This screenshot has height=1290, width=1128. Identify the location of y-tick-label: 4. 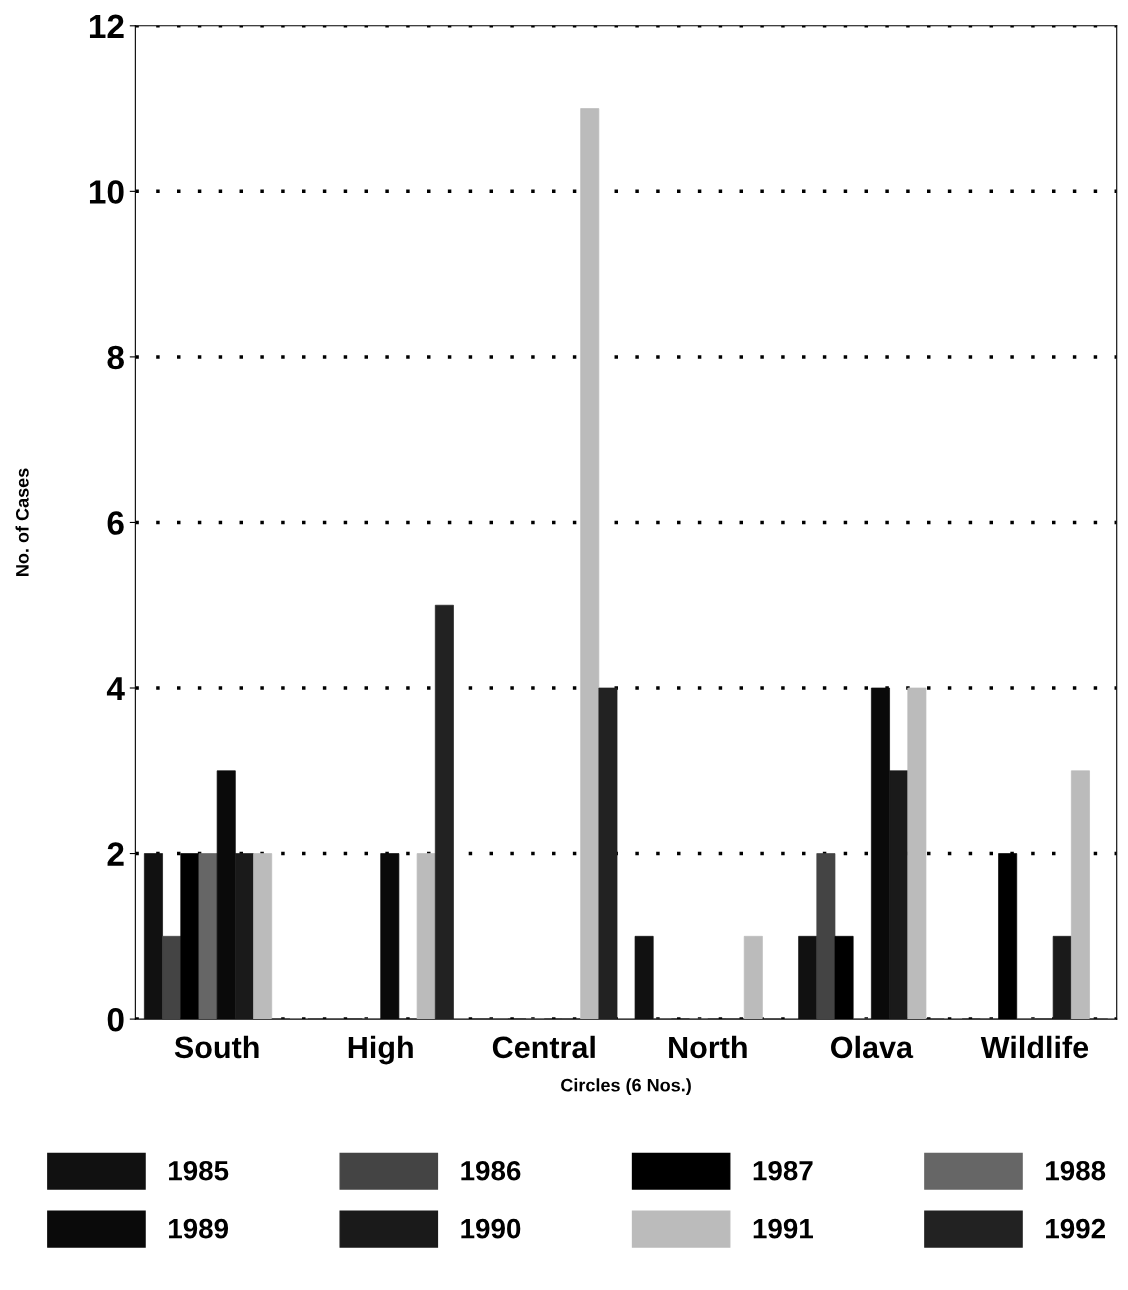
(115, 689).